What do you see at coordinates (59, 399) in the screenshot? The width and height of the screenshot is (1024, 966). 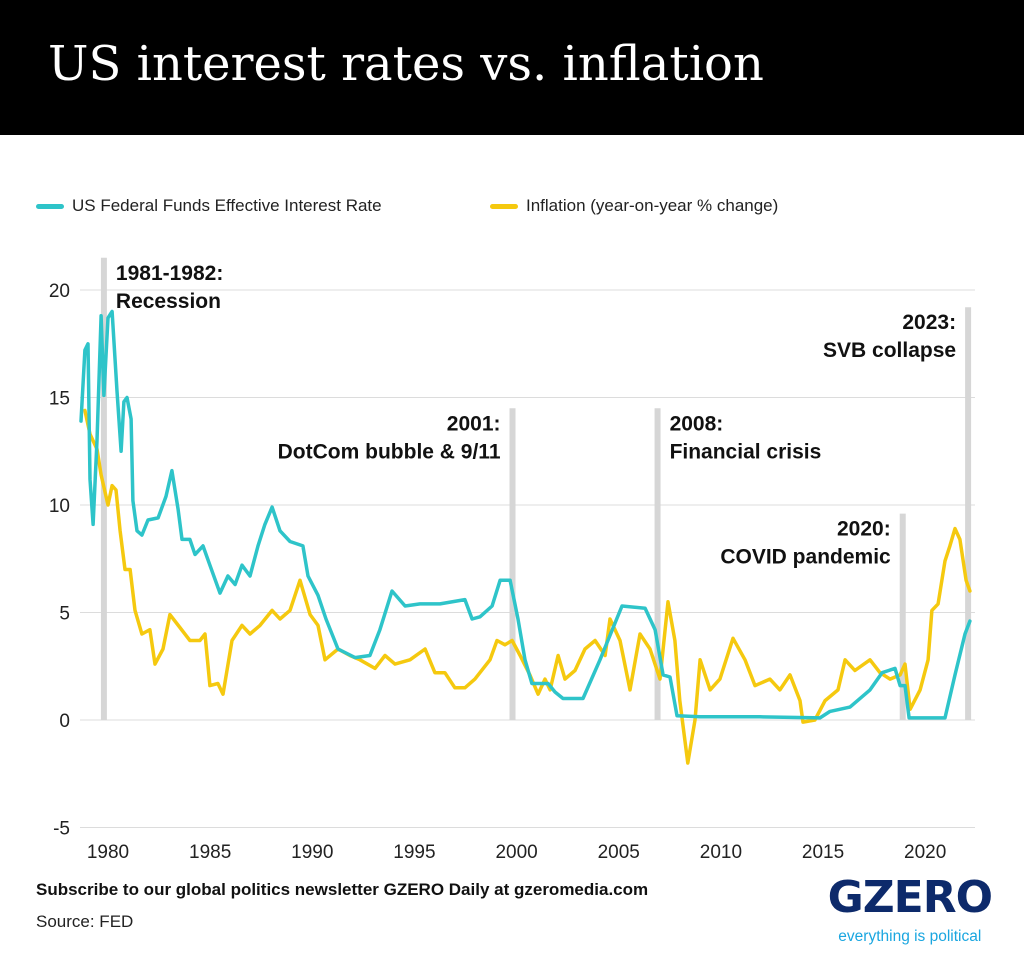 I see `y-tick-label: 15` at bounding box center [59, 399].